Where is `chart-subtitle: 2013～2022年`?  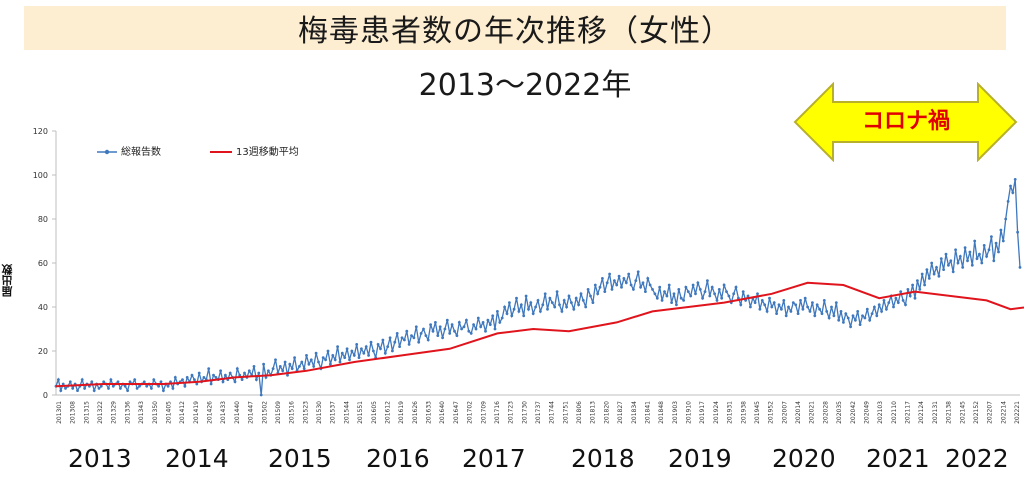
chart-subtitle: 2013～2022年 is located at coordinates (525, 85).